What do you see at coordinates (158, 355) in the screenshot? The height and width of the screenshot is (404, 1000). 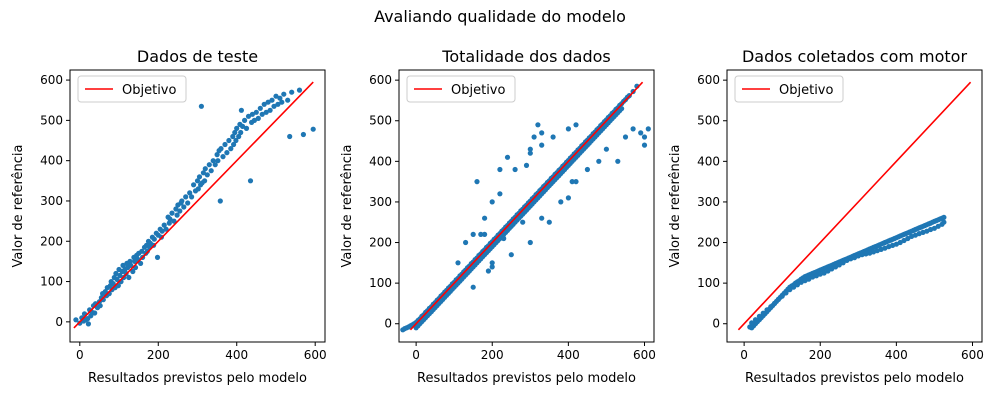 I see `x-tick-label: 200` at bounding box center [158, 355].